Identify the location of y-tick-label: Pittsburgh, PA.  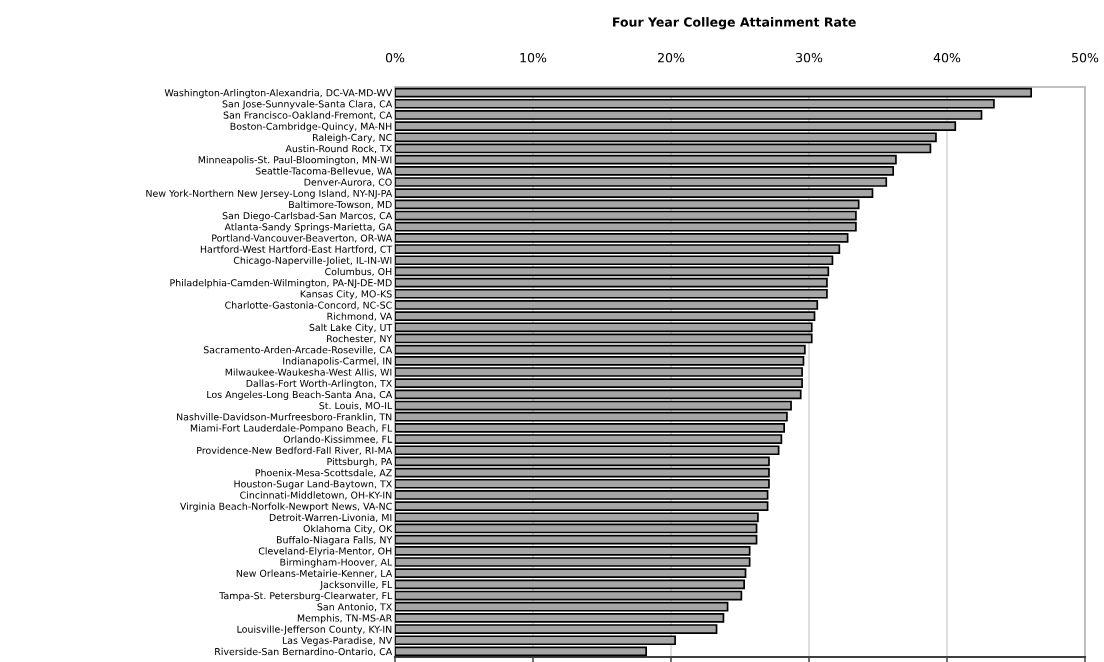
(360, 462).